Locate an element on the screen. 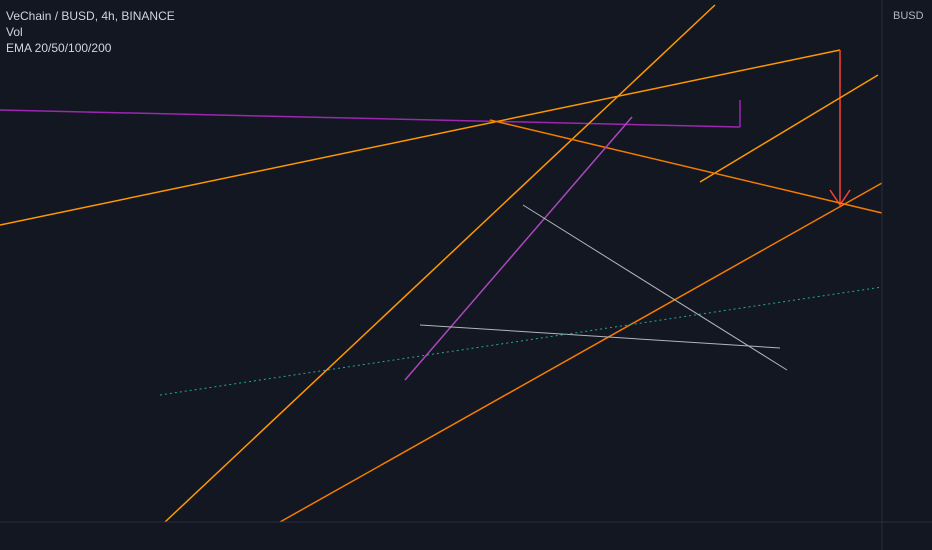 This screenshot has width=932, height=550. indicator-label: EMA 20/50/100/200 is located at coordinates (59, 48).